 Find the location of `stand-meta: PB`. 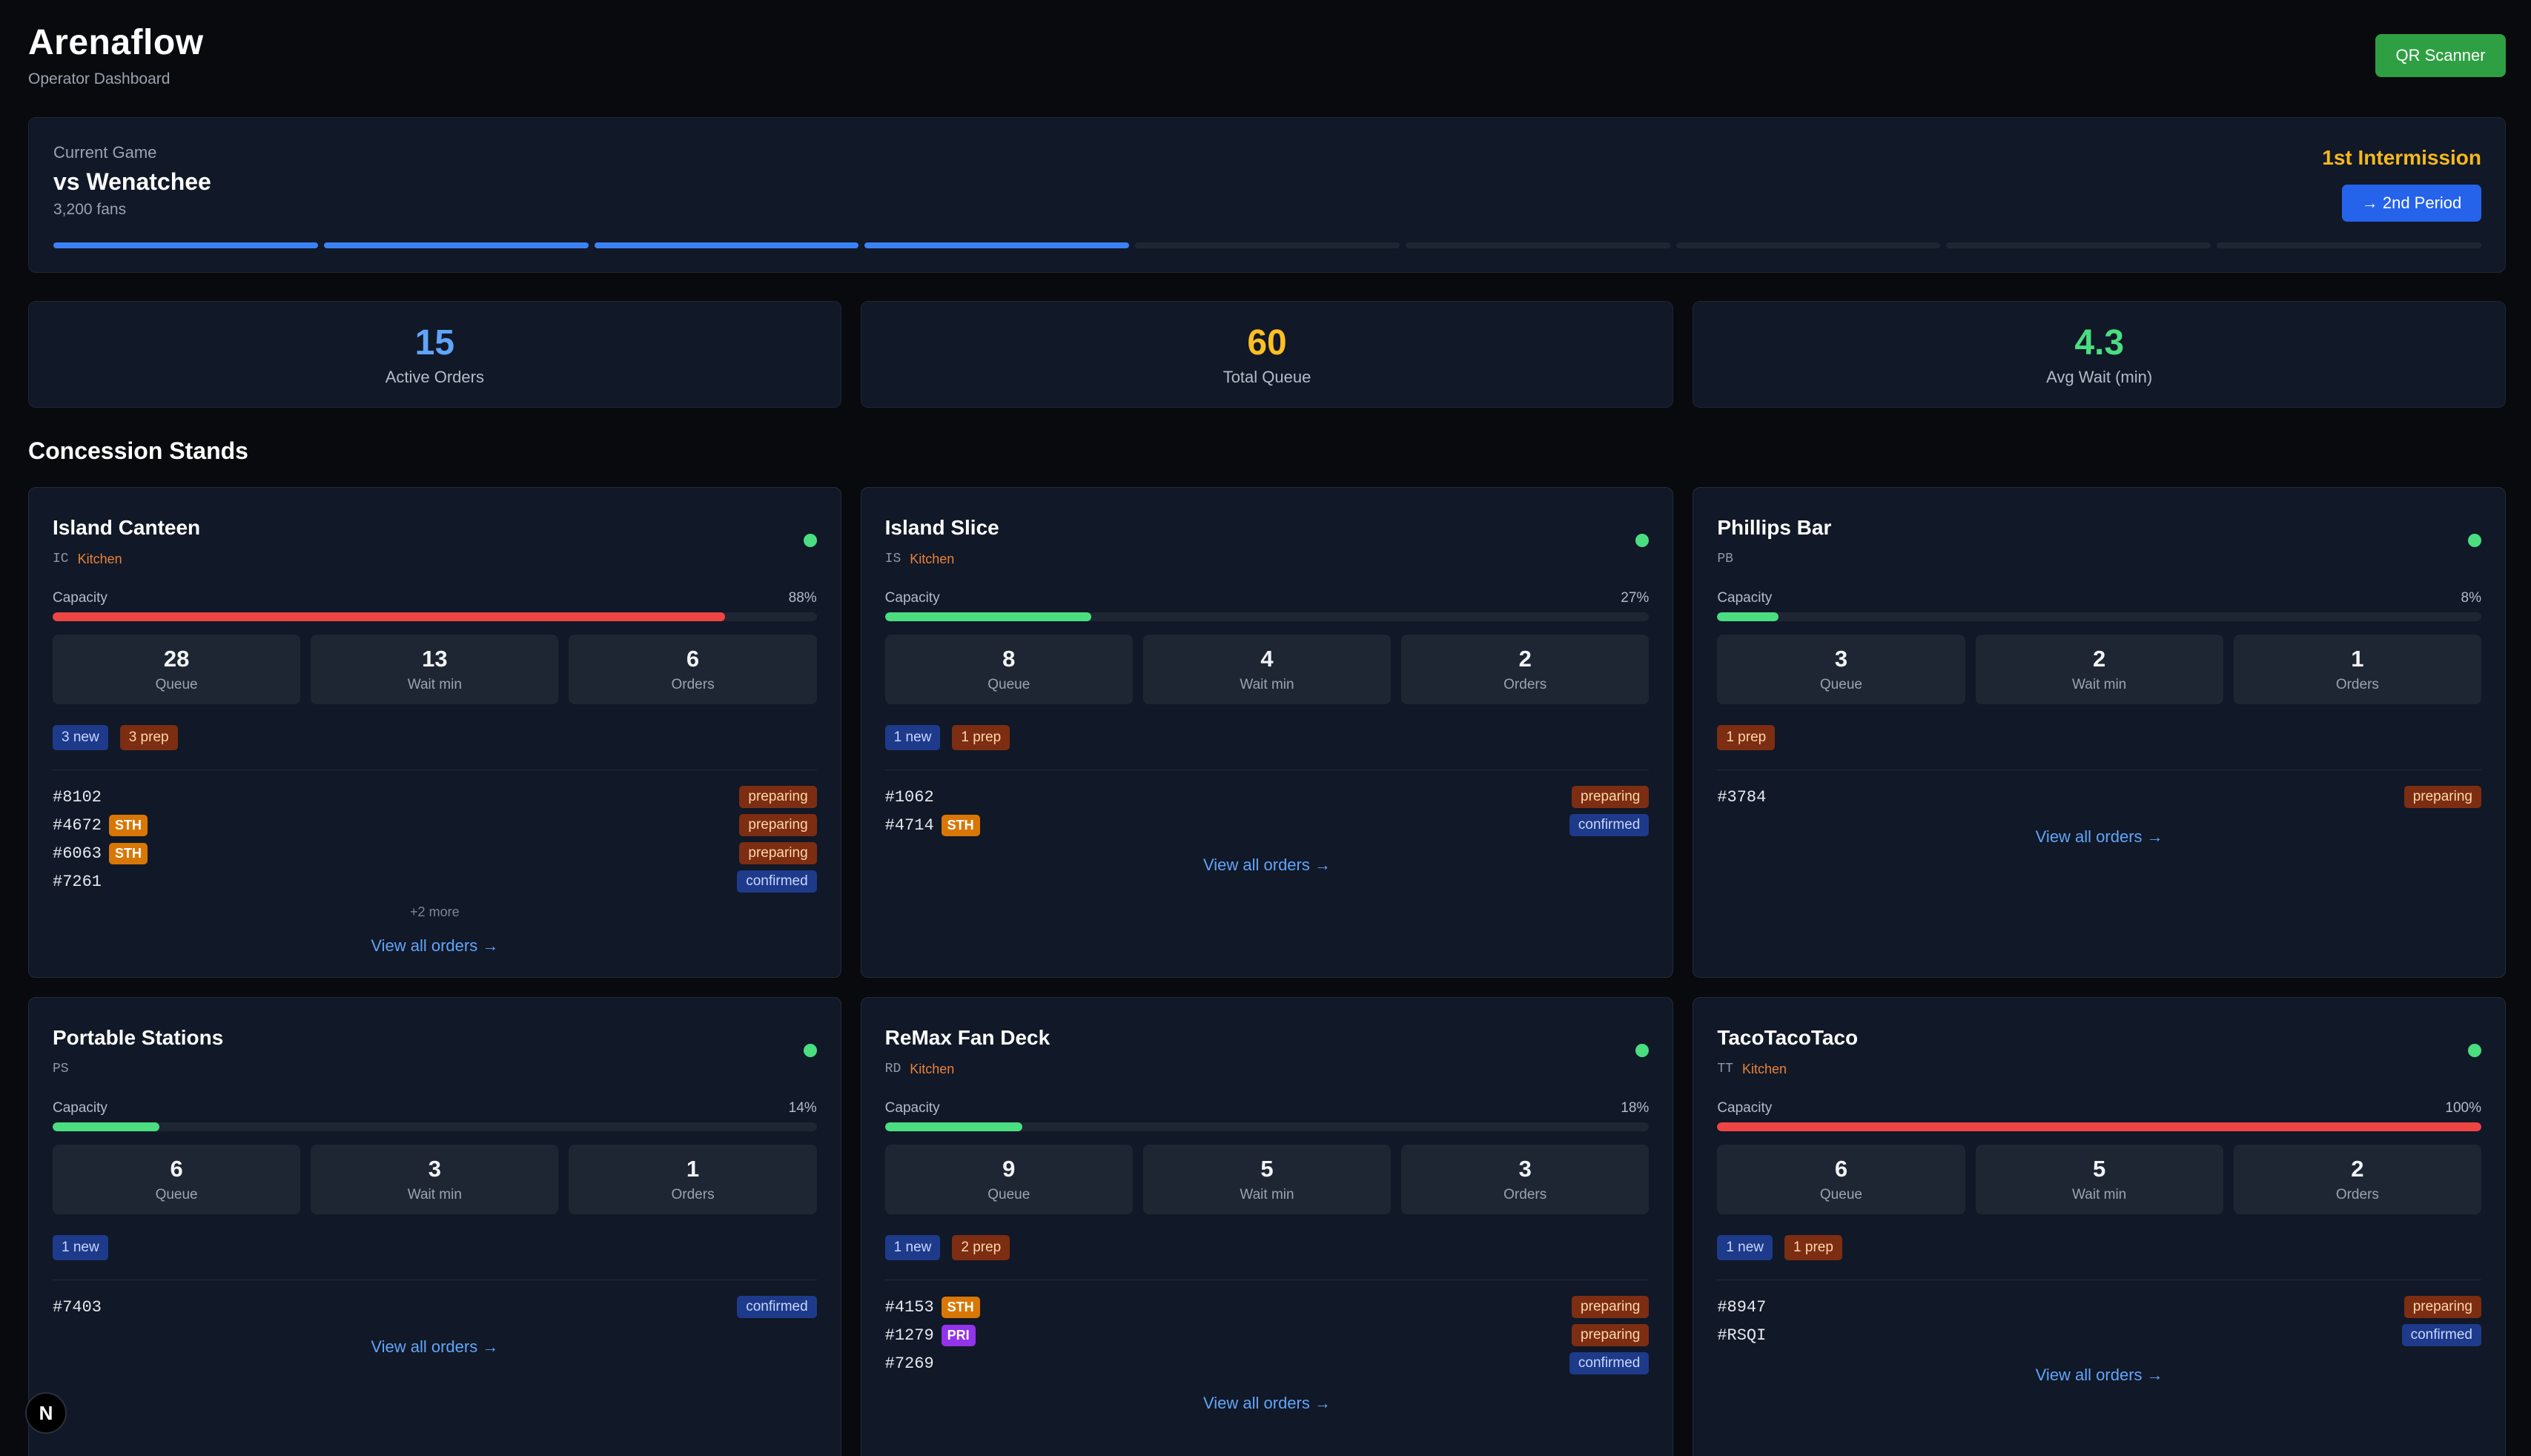

stand-meta: PB is located at coordinates (1725, 559).